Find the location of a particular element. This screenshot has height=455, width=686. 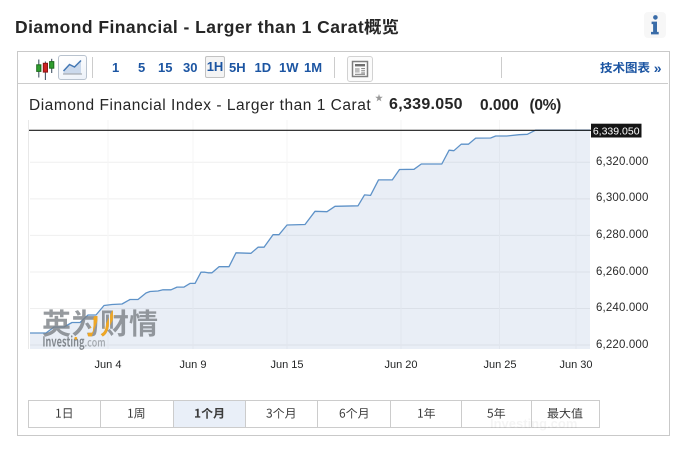

svg-text: 6,339.050 is located at coordinates (616, 131).